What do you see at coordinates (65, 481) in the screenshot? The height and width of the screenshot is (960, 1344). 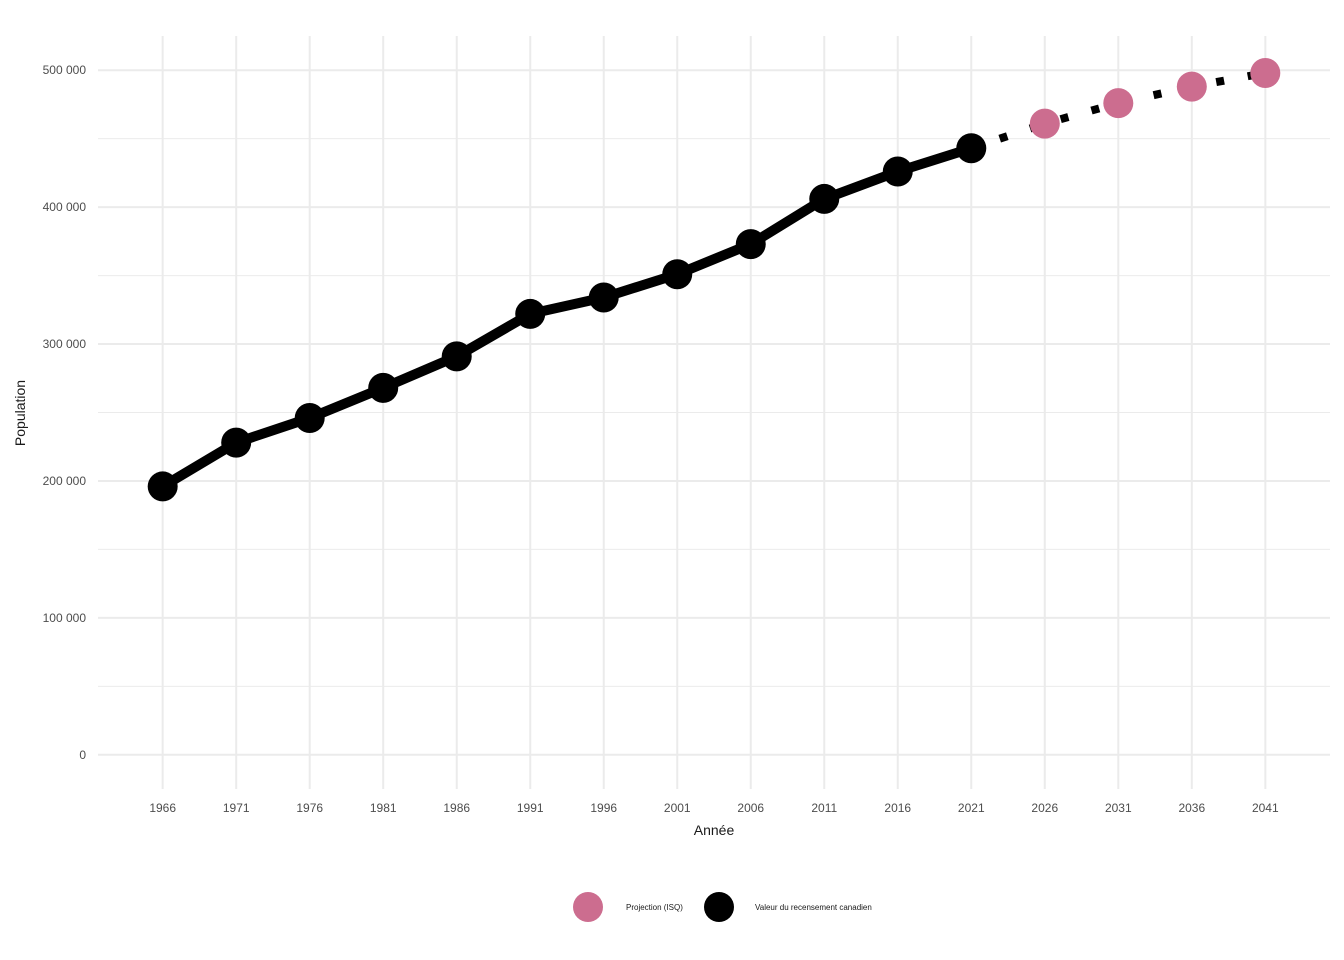 I see `y-tick-label: 200 000` at bounding box center [65, 481].